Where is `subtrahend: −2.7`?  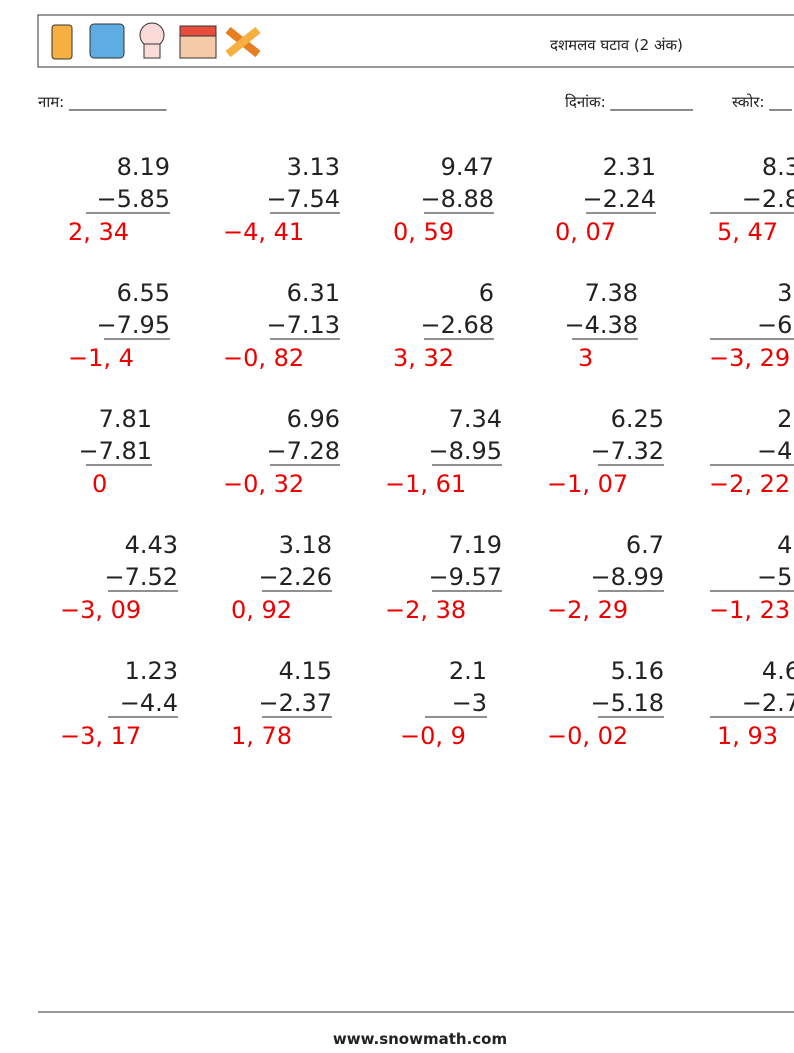 subtrahend: −2.7 is located at coordinates (768, 703).